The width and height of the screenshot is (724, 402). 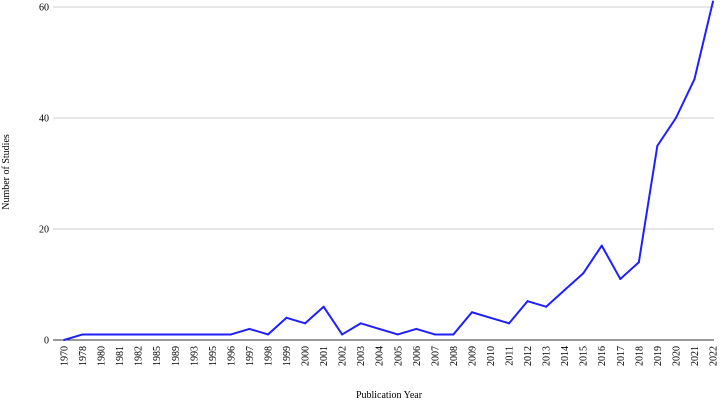 I want to click on x-tick-label: 1996, so click(x=231, y=356).